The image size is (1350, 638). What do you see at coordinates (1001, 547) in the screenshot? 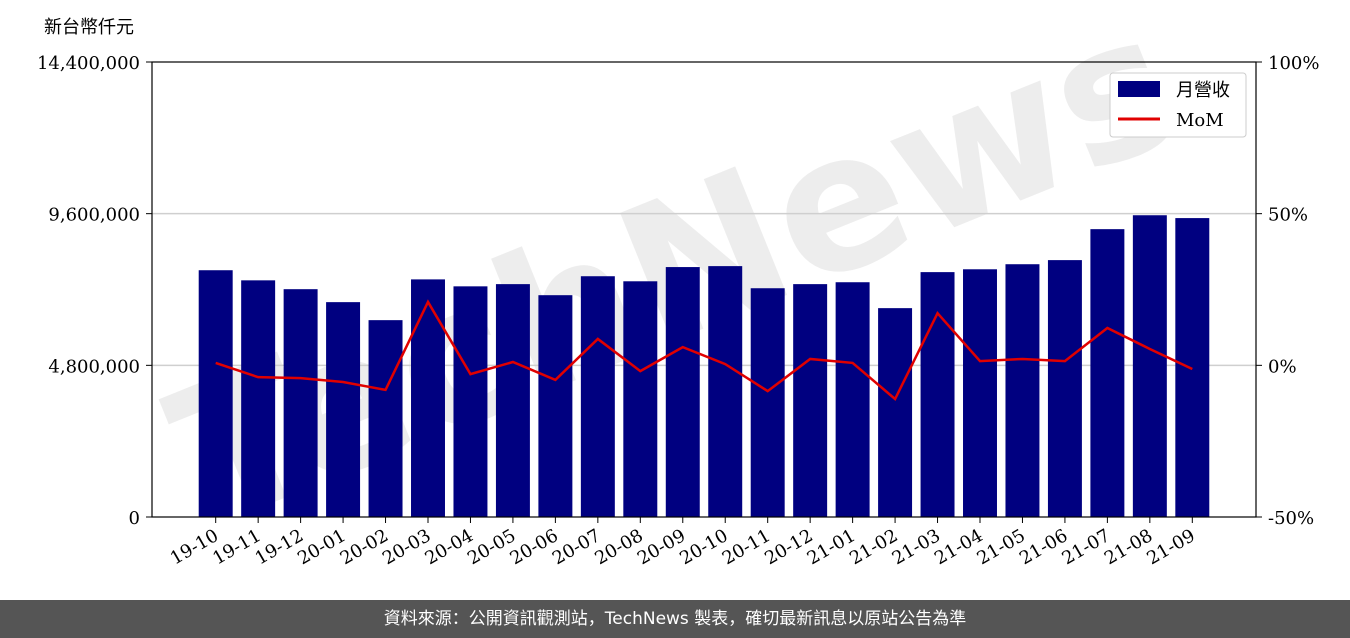
I see `x-tick-label: 21-05` at bounding box center [1001, 547].